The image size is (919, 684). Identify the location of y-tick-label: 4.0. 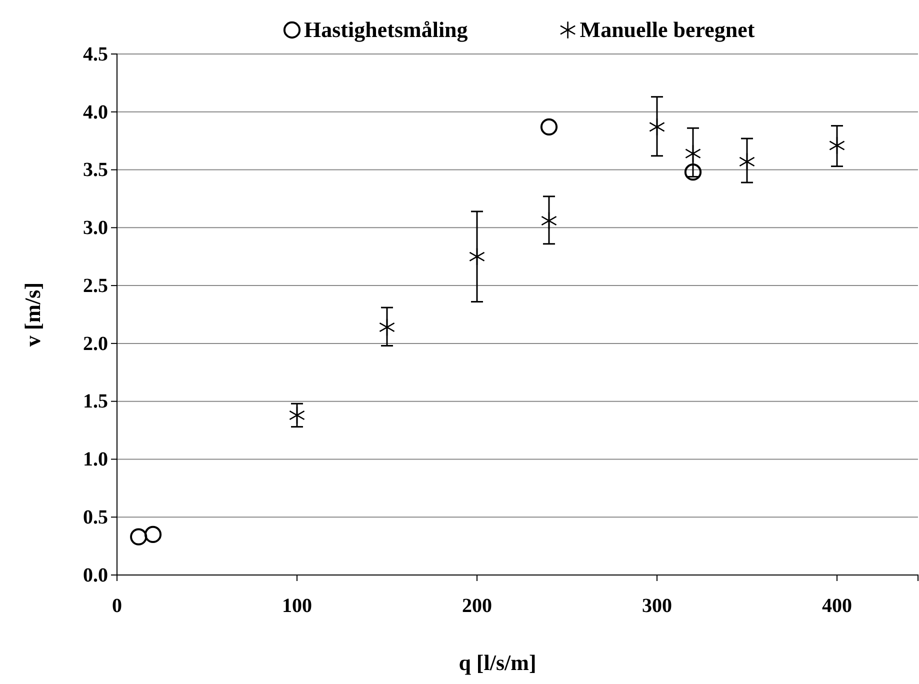
(95, 112).